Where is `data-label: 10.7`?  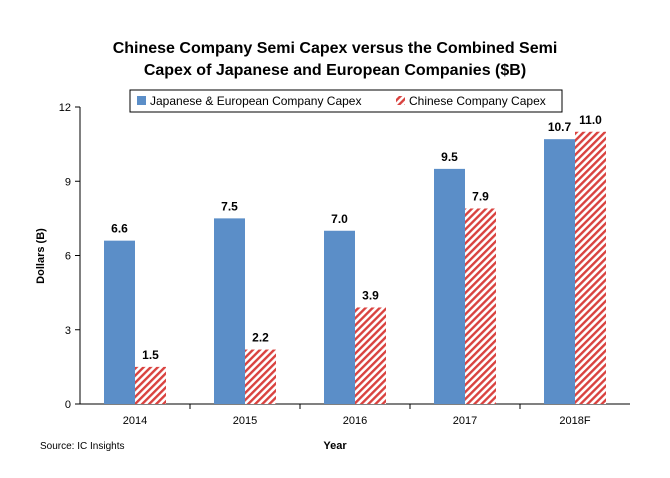
data-label: 10.7 is located at coordinates (560, 127).